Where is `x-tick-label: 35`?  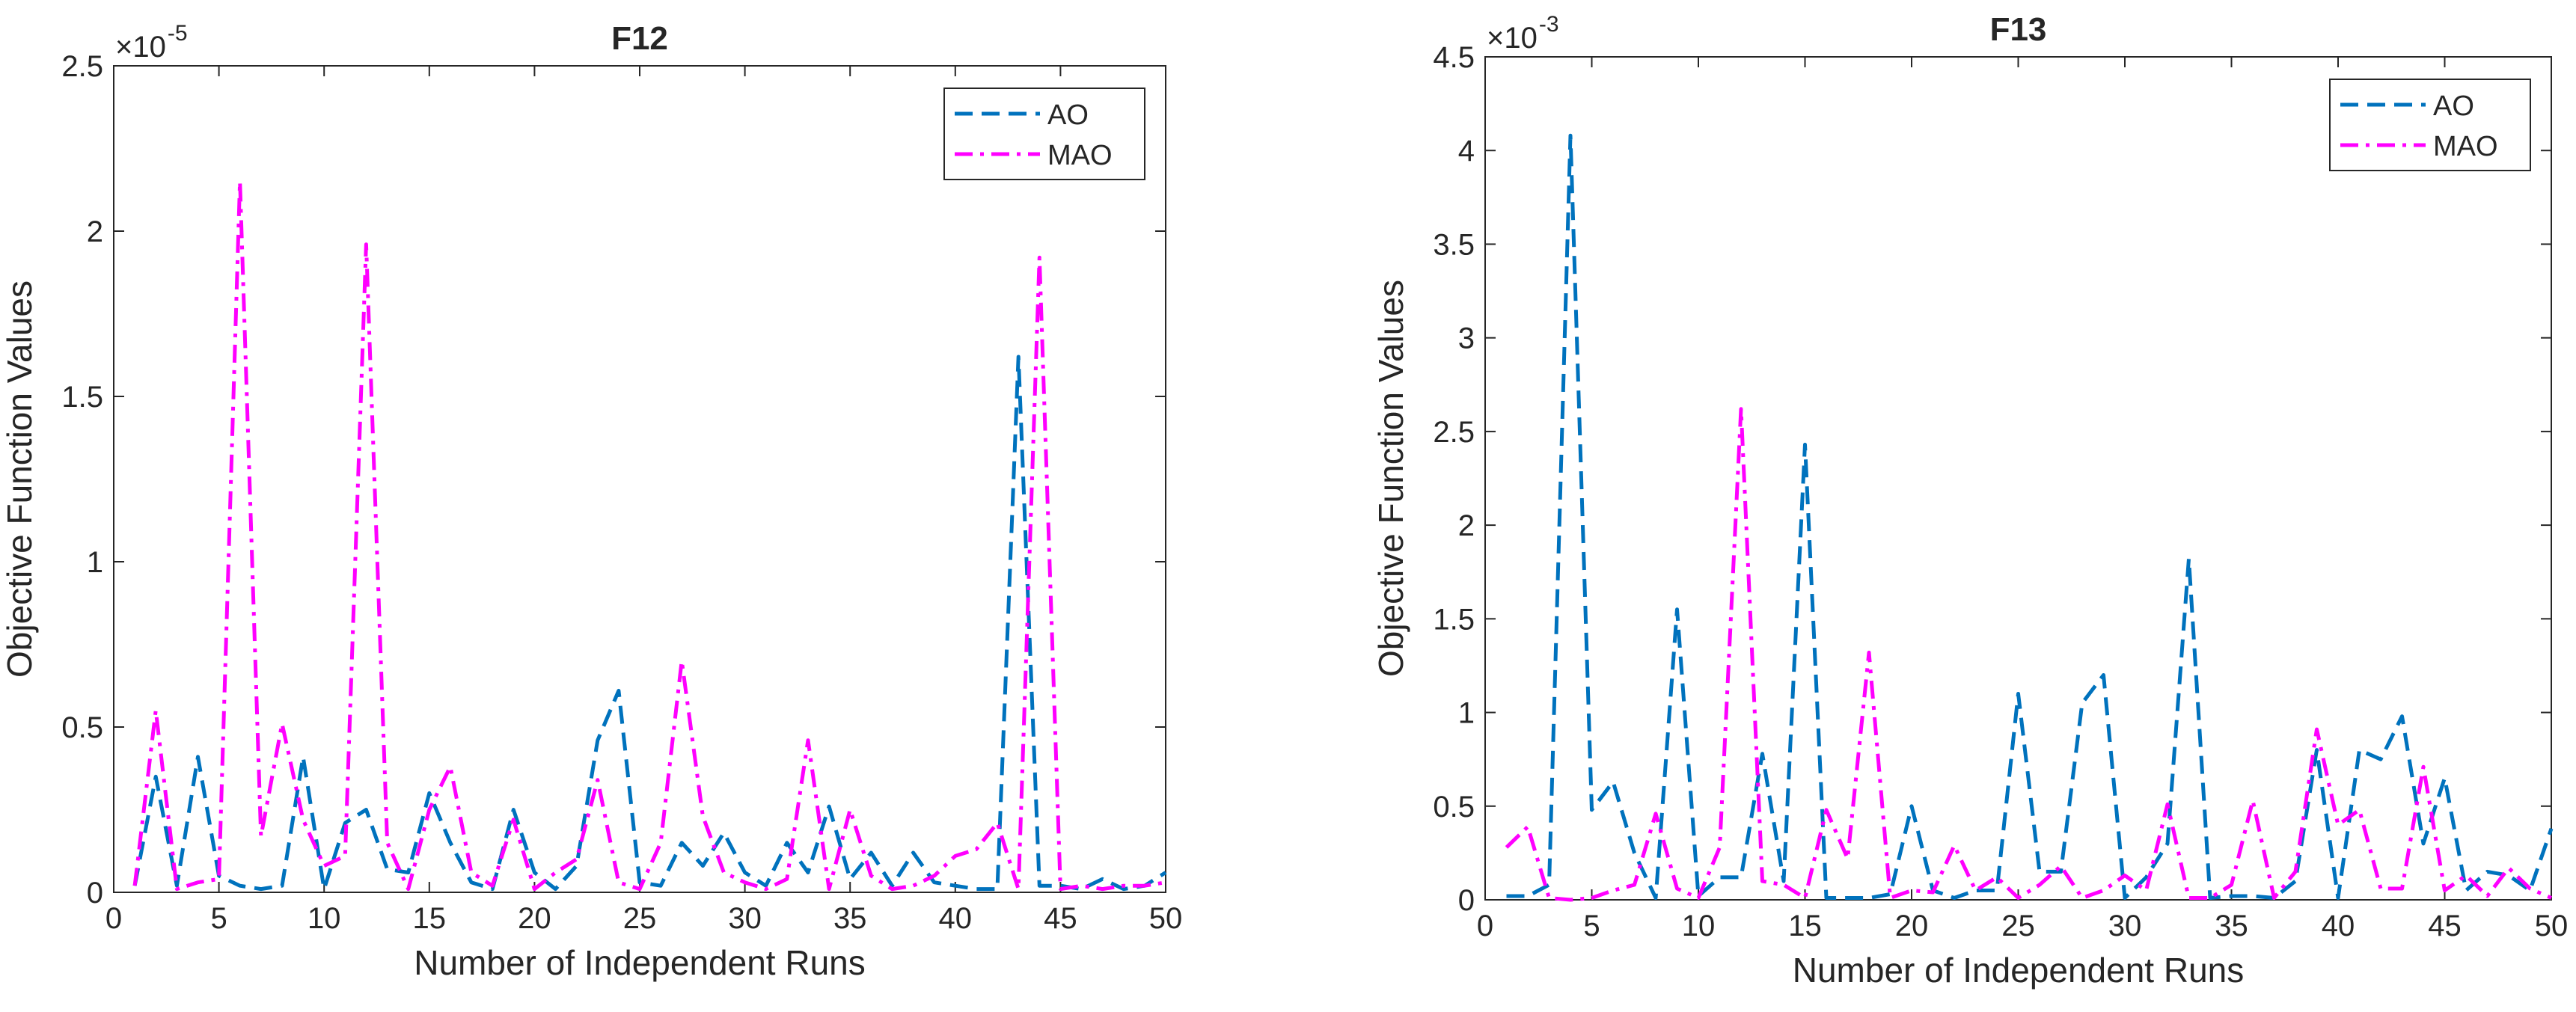 x-tick-label: 35 is located at coordinates (2231, 926).